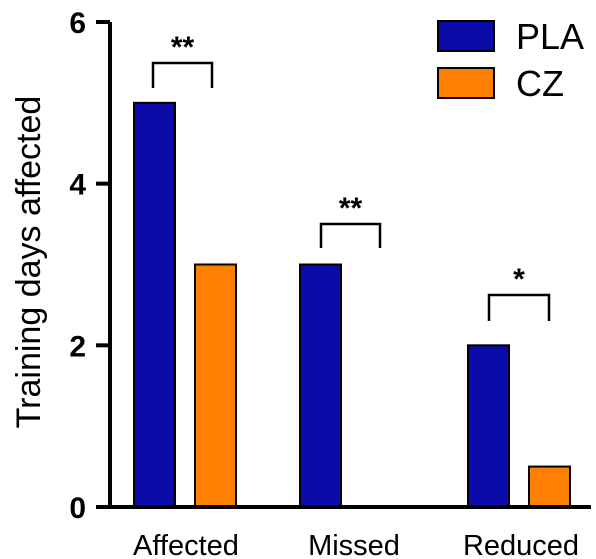  Describe the element at coordinates (521, 544) in the screenshot. I see `x-category-label-2: Reduced` at that location.